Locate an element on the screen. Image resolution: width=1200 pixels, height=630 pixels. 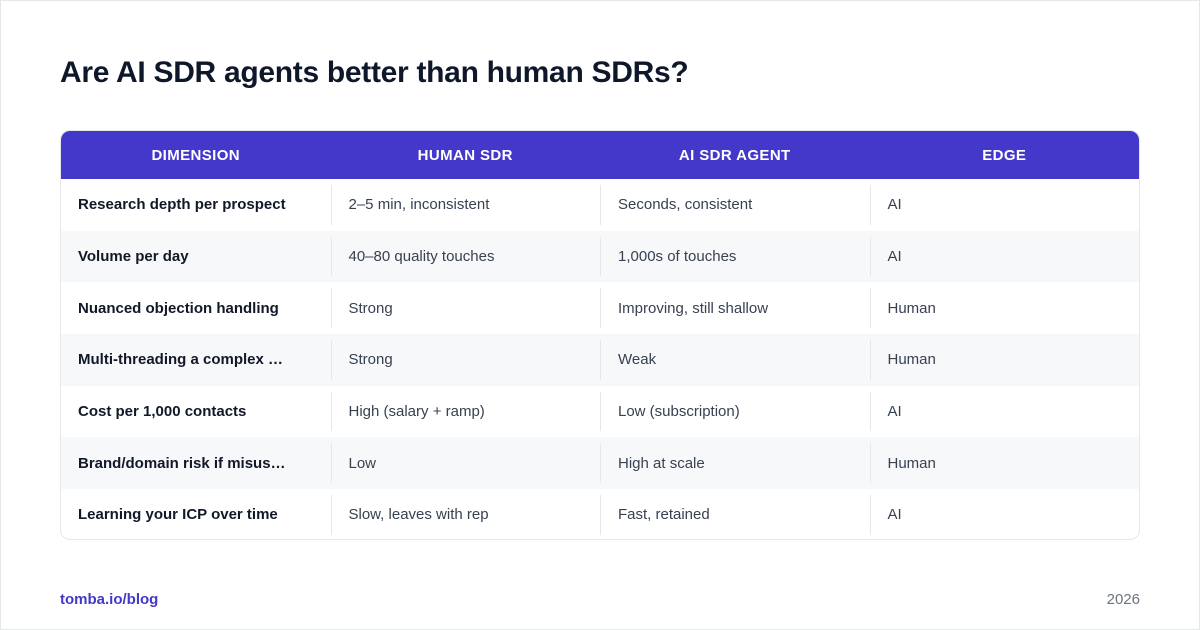
header-ai-sdr-agent: AI SDR AGENT is located at coordinates (734, 155).